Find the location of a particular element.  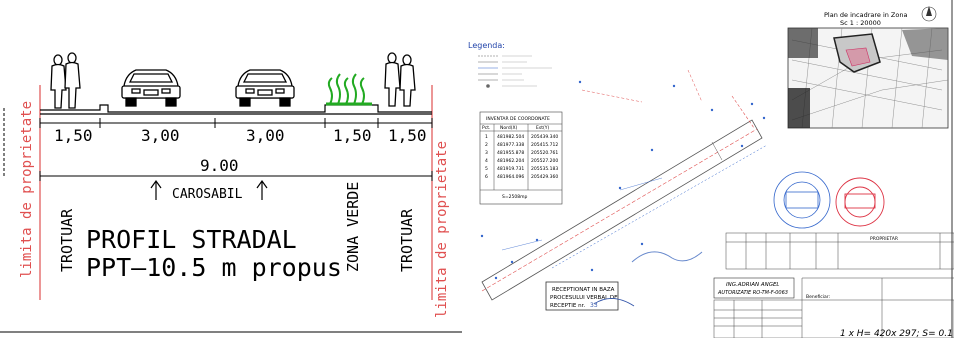

grass-icon is located at coordinates (349, 89).